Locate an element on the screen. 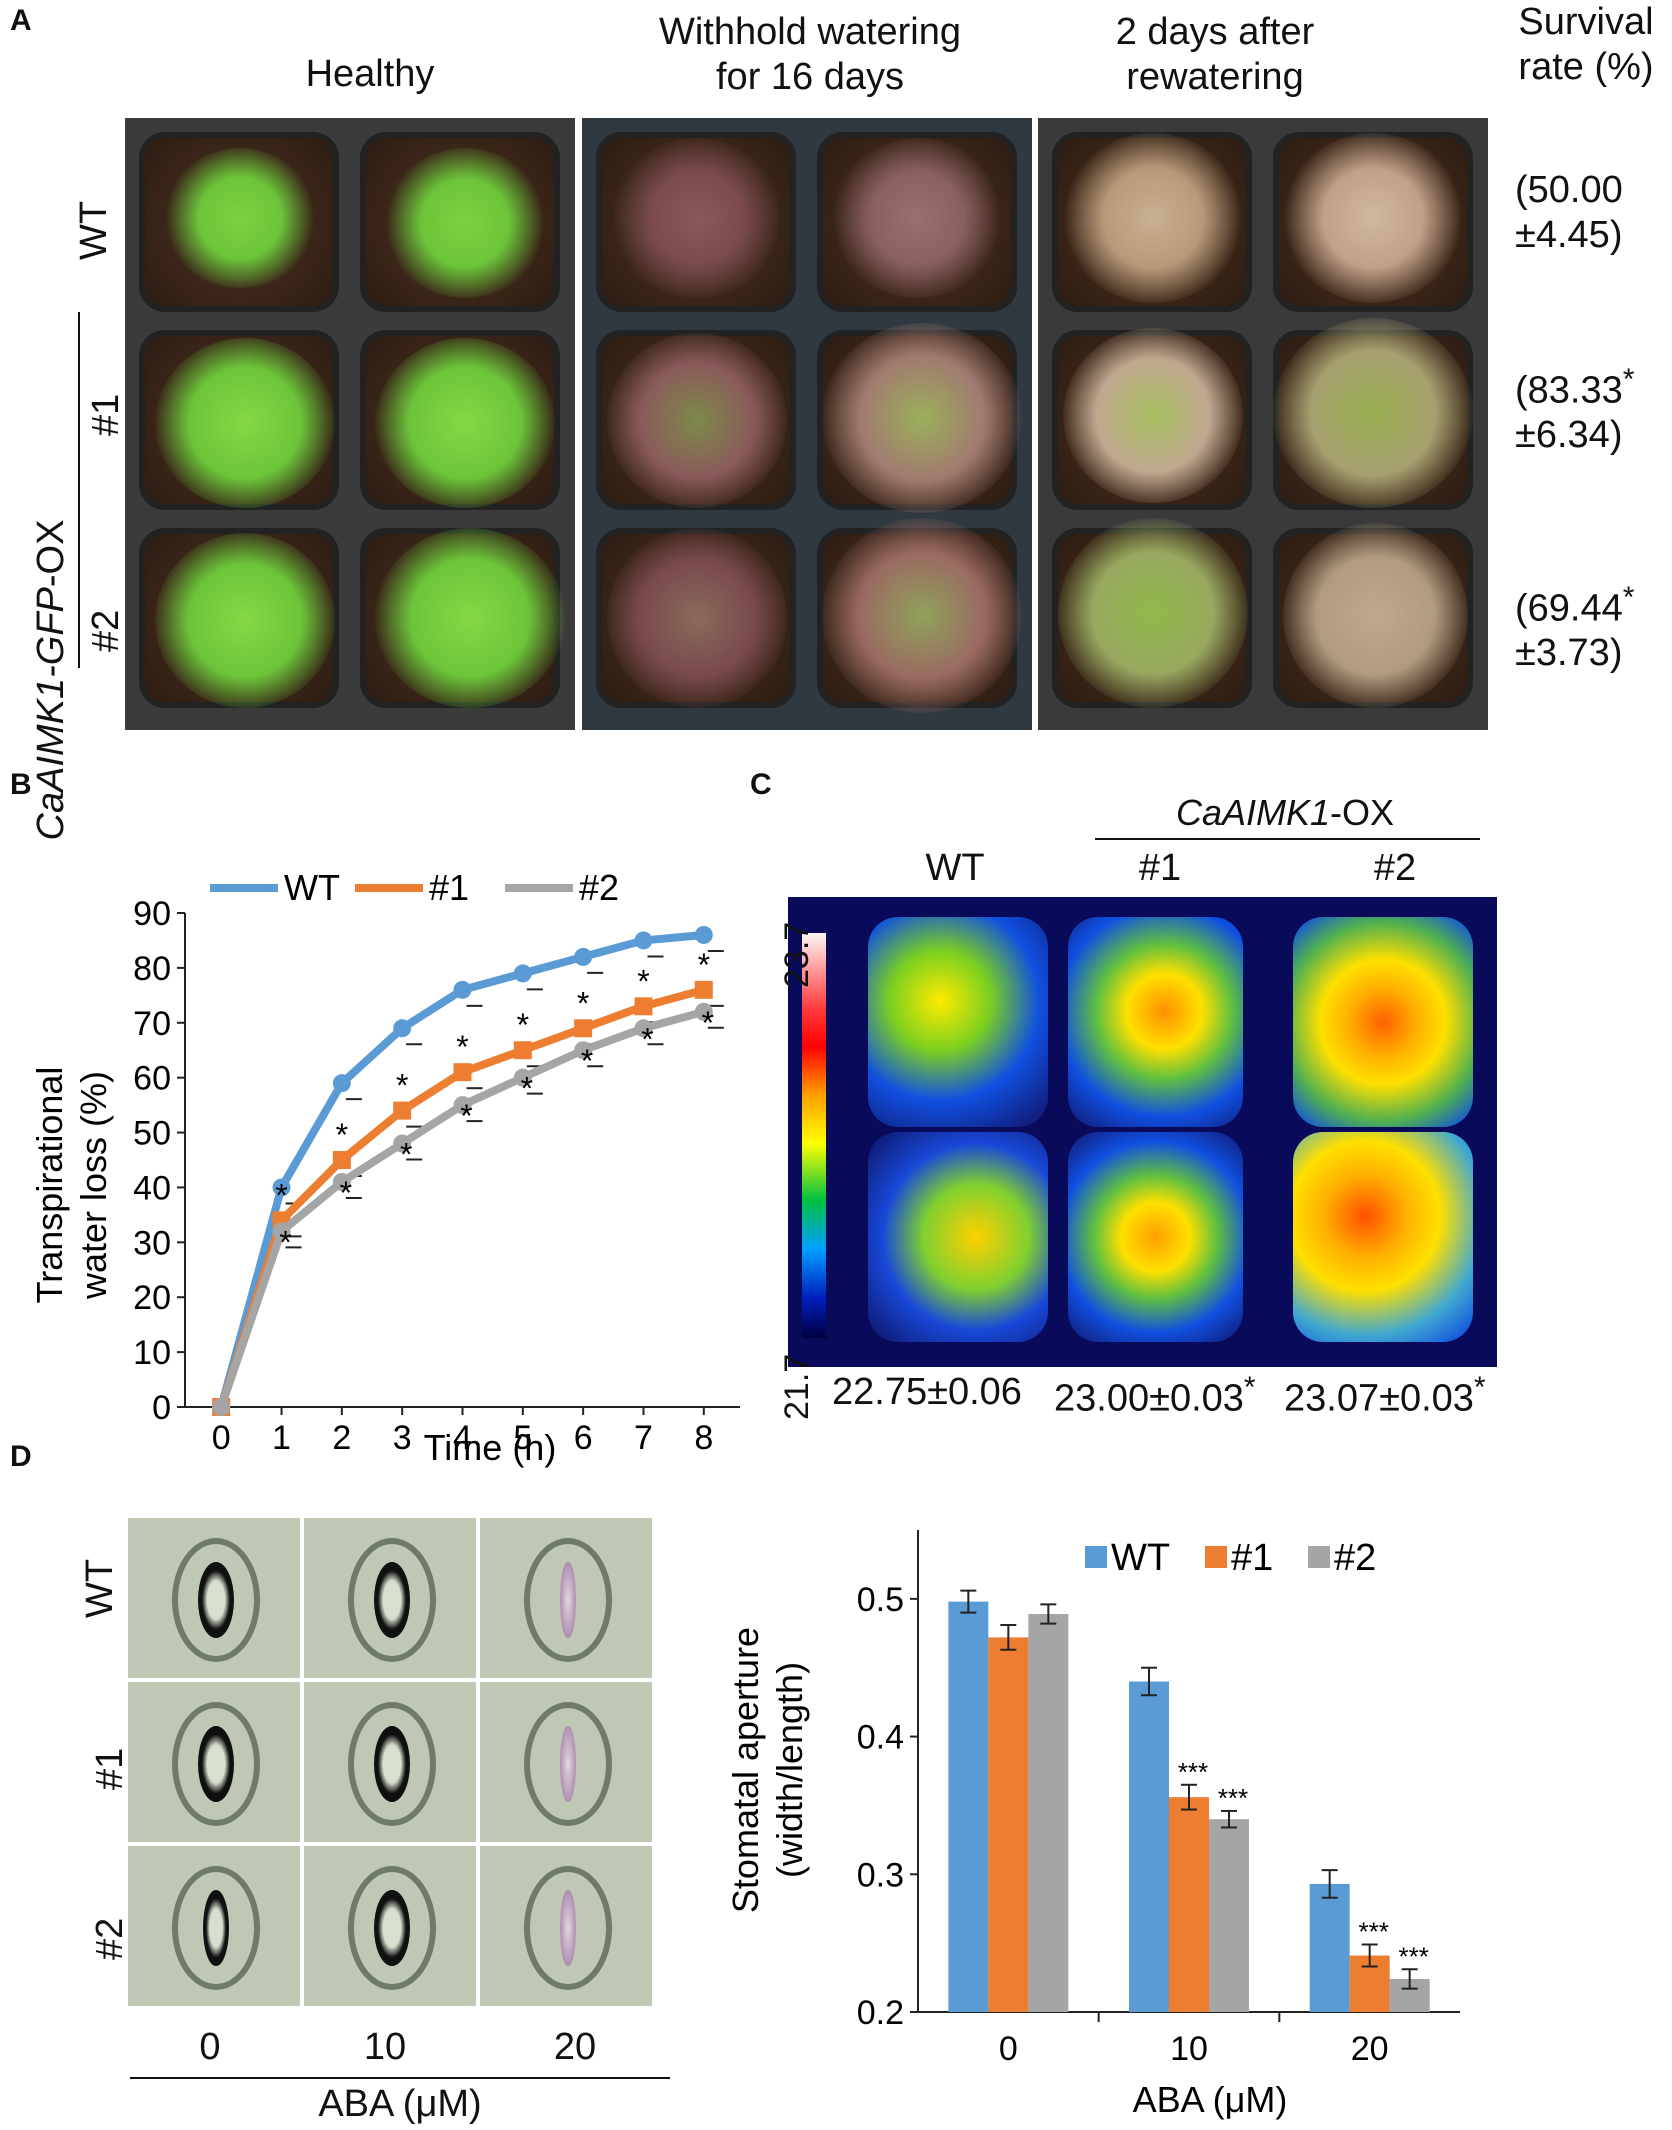 The height and width of the screenshot is (2130, 1672). temp-2-value: 23.07±0.03 is located at coordinates (1379, 1398).